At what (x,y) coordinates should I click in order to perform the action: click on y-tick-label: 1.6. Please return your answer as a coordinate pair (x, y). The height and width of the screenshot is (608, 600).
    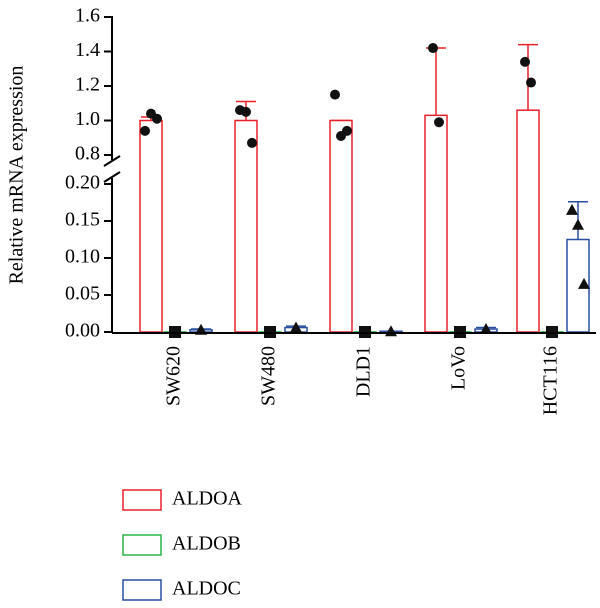
    Looking at the image, I should click on (87, 16).